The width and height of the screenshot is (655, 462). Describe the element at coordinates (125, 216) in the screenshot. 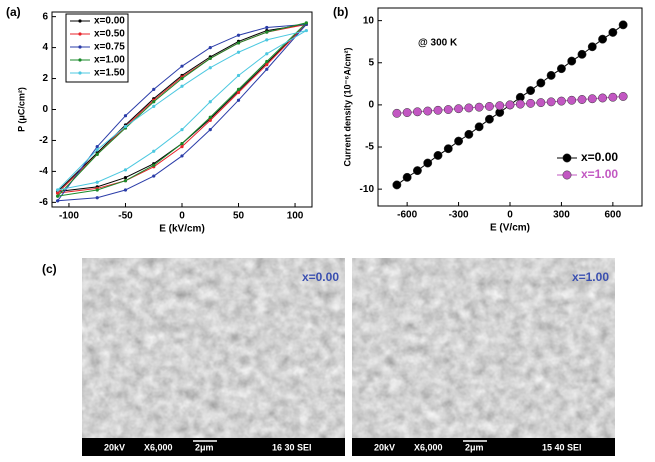

I see `x-tick-label: -50` at that location.